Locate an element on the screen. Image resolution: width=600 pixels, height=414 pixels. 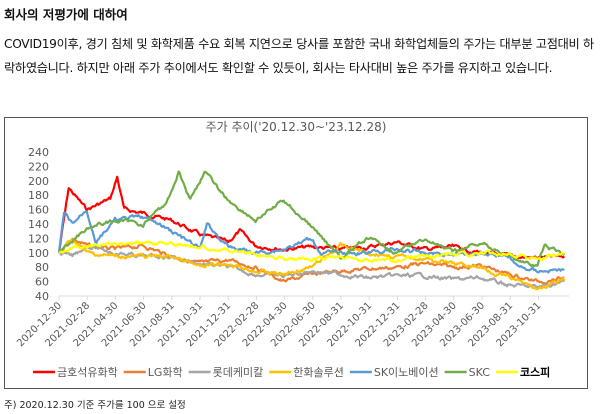
section-heading: 회사의 저평가에 대하여 is located at coordinates (66, 14).